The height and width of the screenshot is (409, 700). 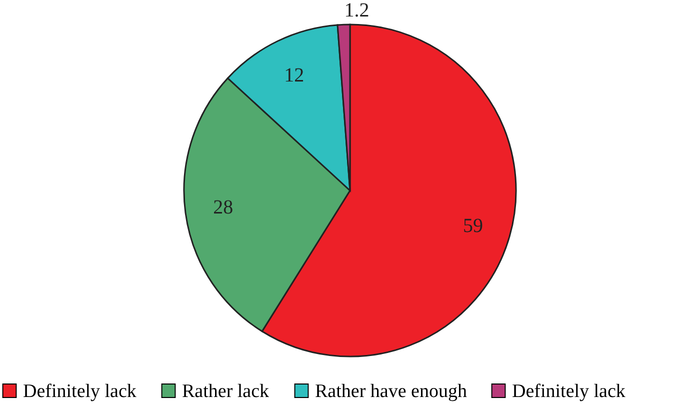 I want to click on legend-label: Rather have enough, so click(x=391, y=391).